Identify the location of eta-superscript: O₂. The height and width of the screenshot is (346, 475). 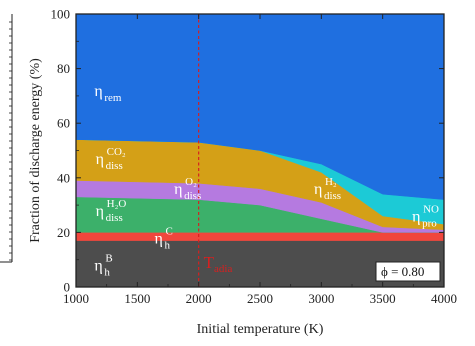
(191, 182).